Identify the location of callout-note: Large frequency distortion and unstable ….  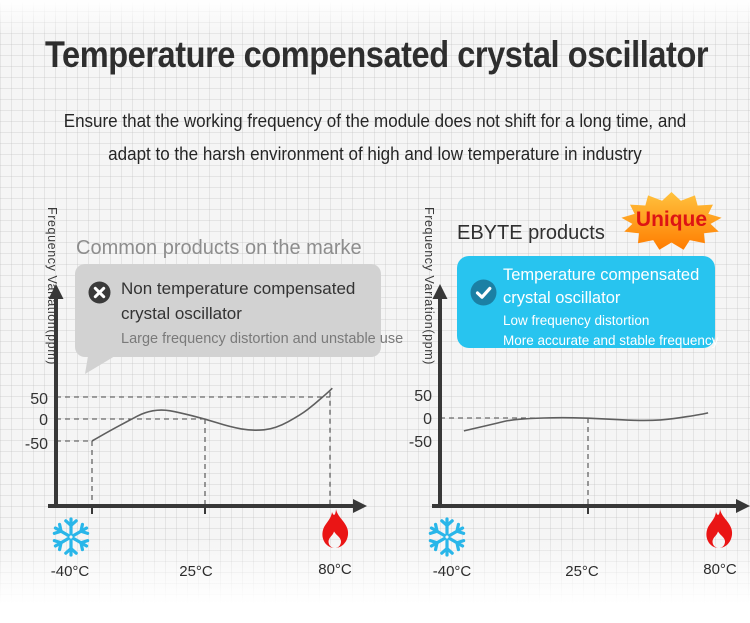
(262, 339).